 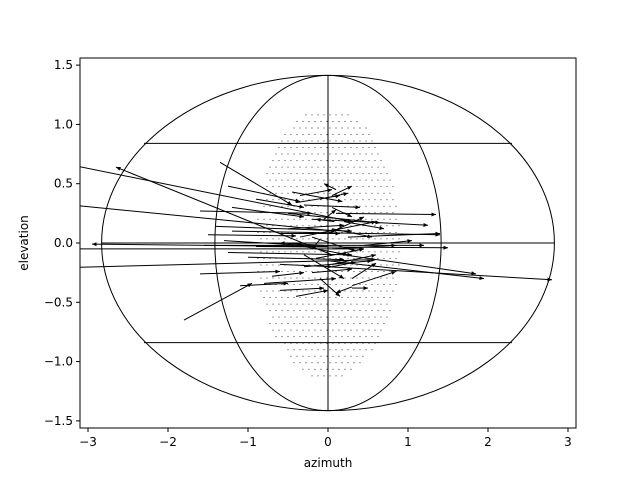 I want to click on y-tick-label: 1.5, so click(x=63, y=65).